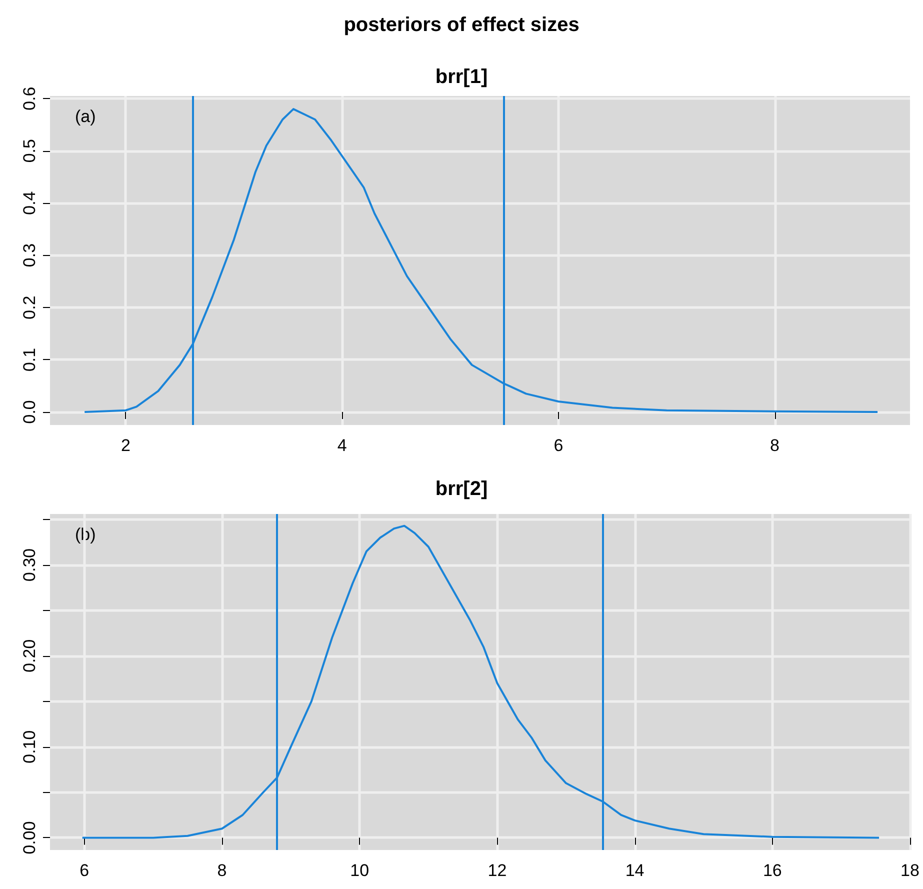  What do you see at coordinates (125, 445) in the screenshot?
I see `x-tick-label: 2` at bounding box center [125, 445].